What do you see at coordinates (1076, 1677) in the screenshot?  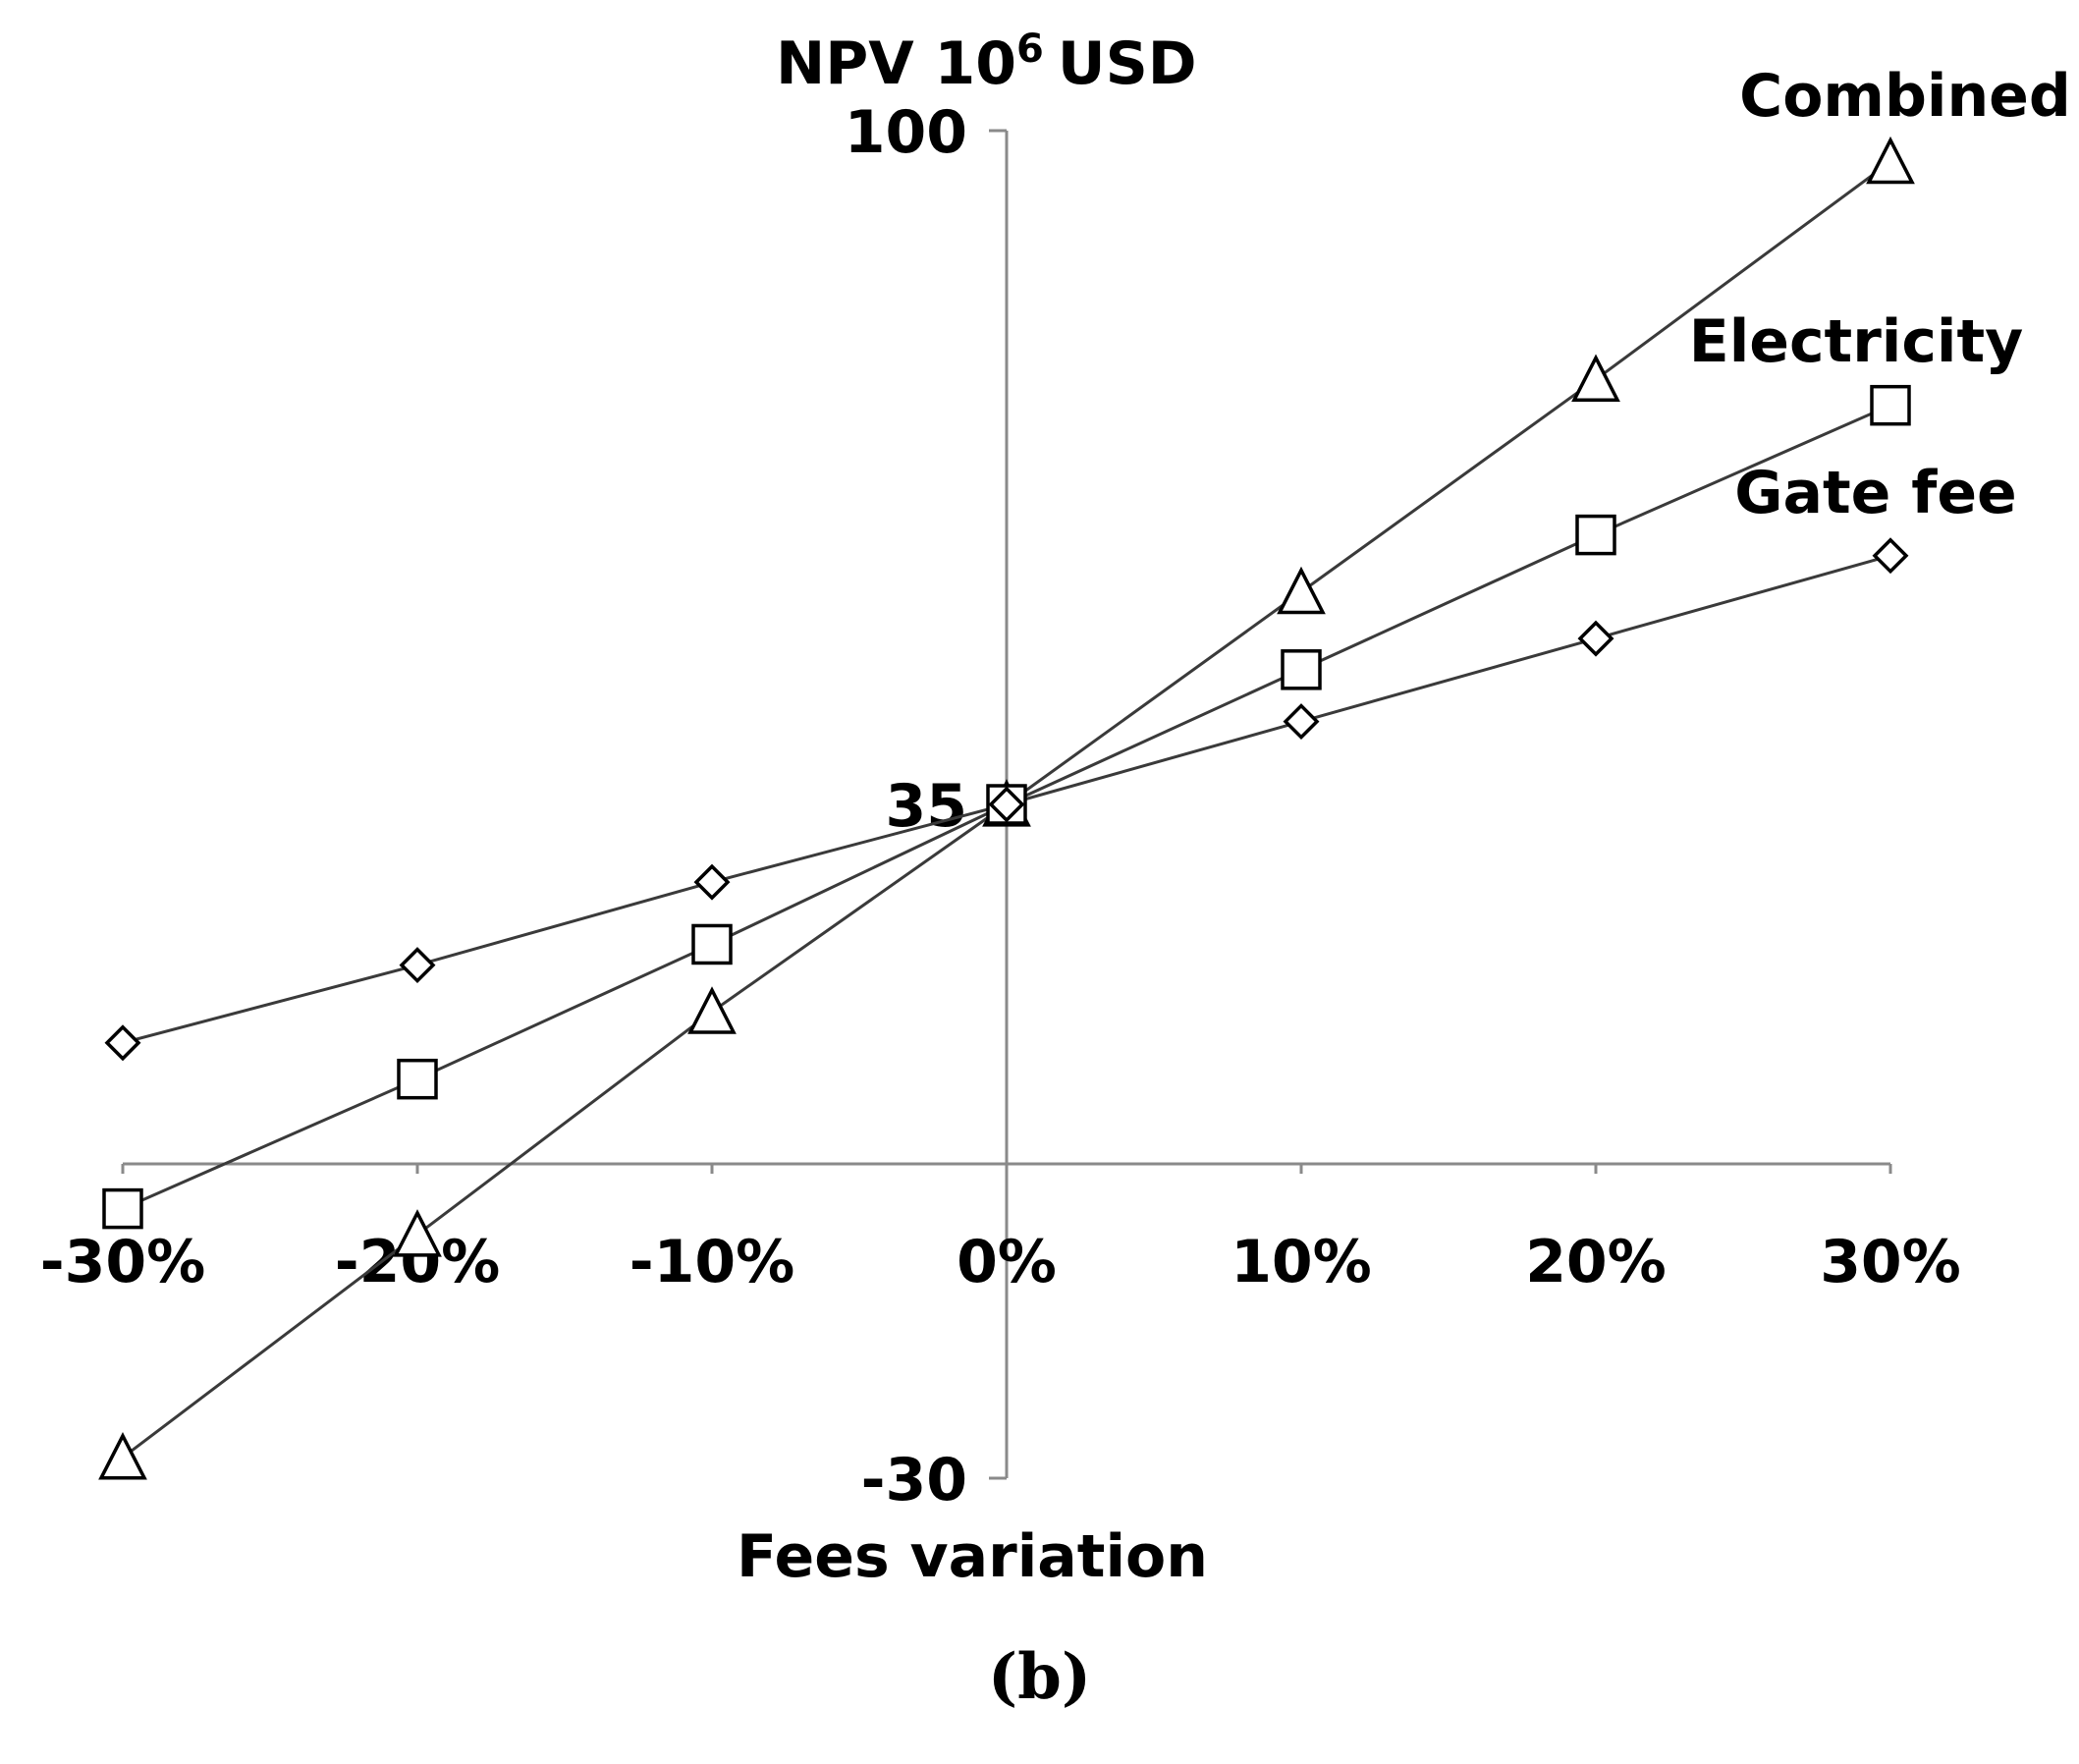 I see `caption-close: )` at bounding box center [1076, 1677].